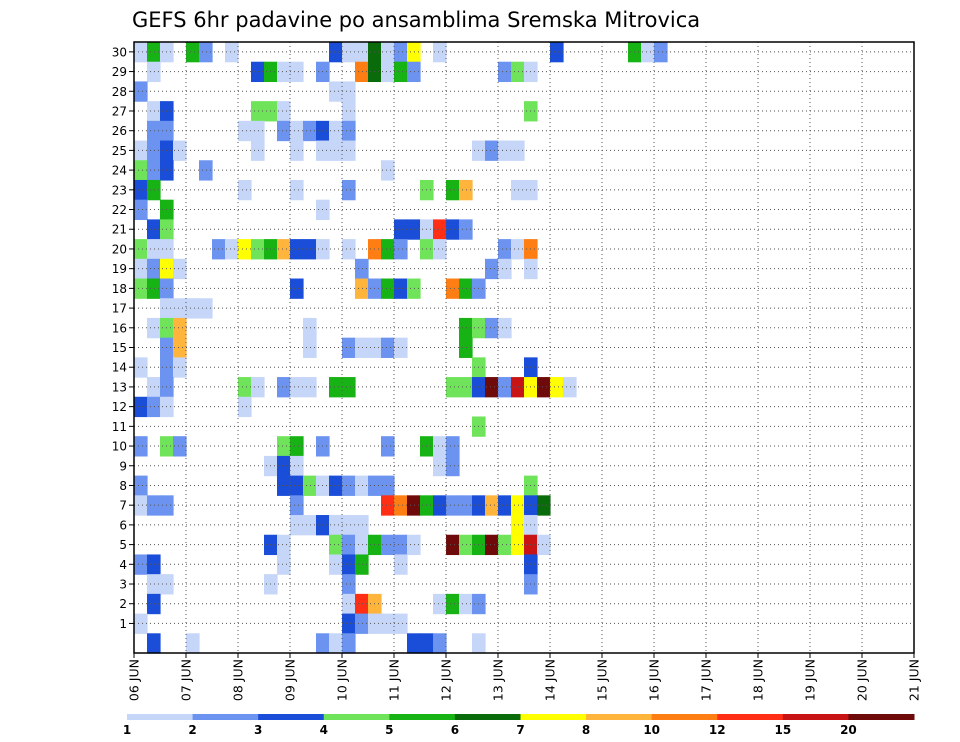 This screenshot has height=742, width=960. What do you see at coordinates (123, 545) in the screenshot?
I see `y-tick-label: 5` at bounding box center [123, 545].